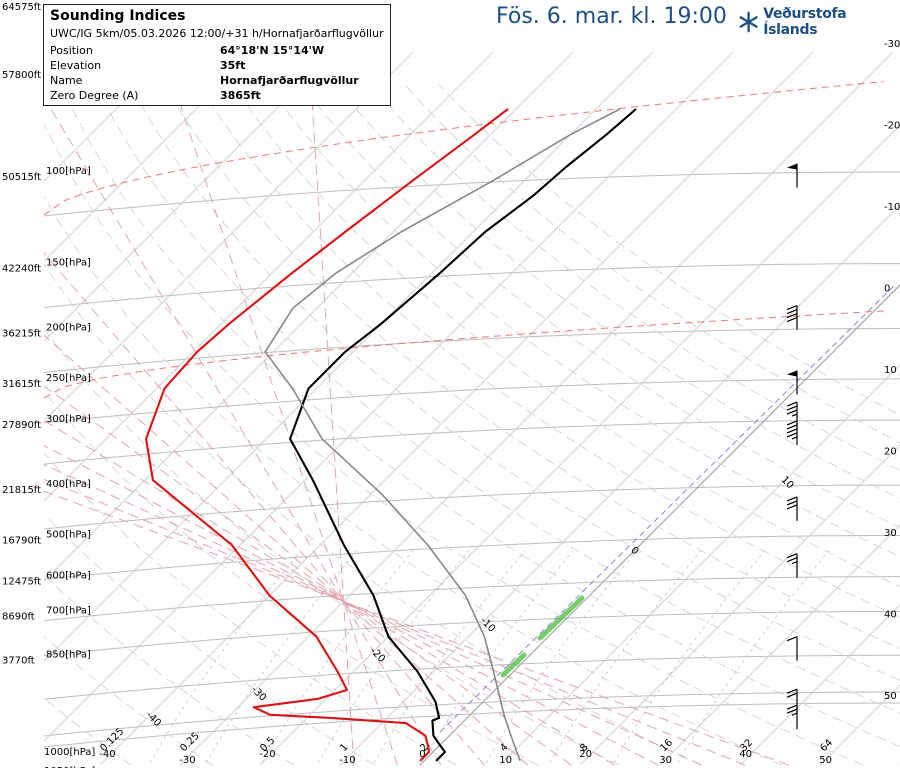 The height and width of the screenshot is (768, 900). Describe the element at coordinates (18, 660) in the screenshot. I see `altitude-label: 3770ft` at that location.